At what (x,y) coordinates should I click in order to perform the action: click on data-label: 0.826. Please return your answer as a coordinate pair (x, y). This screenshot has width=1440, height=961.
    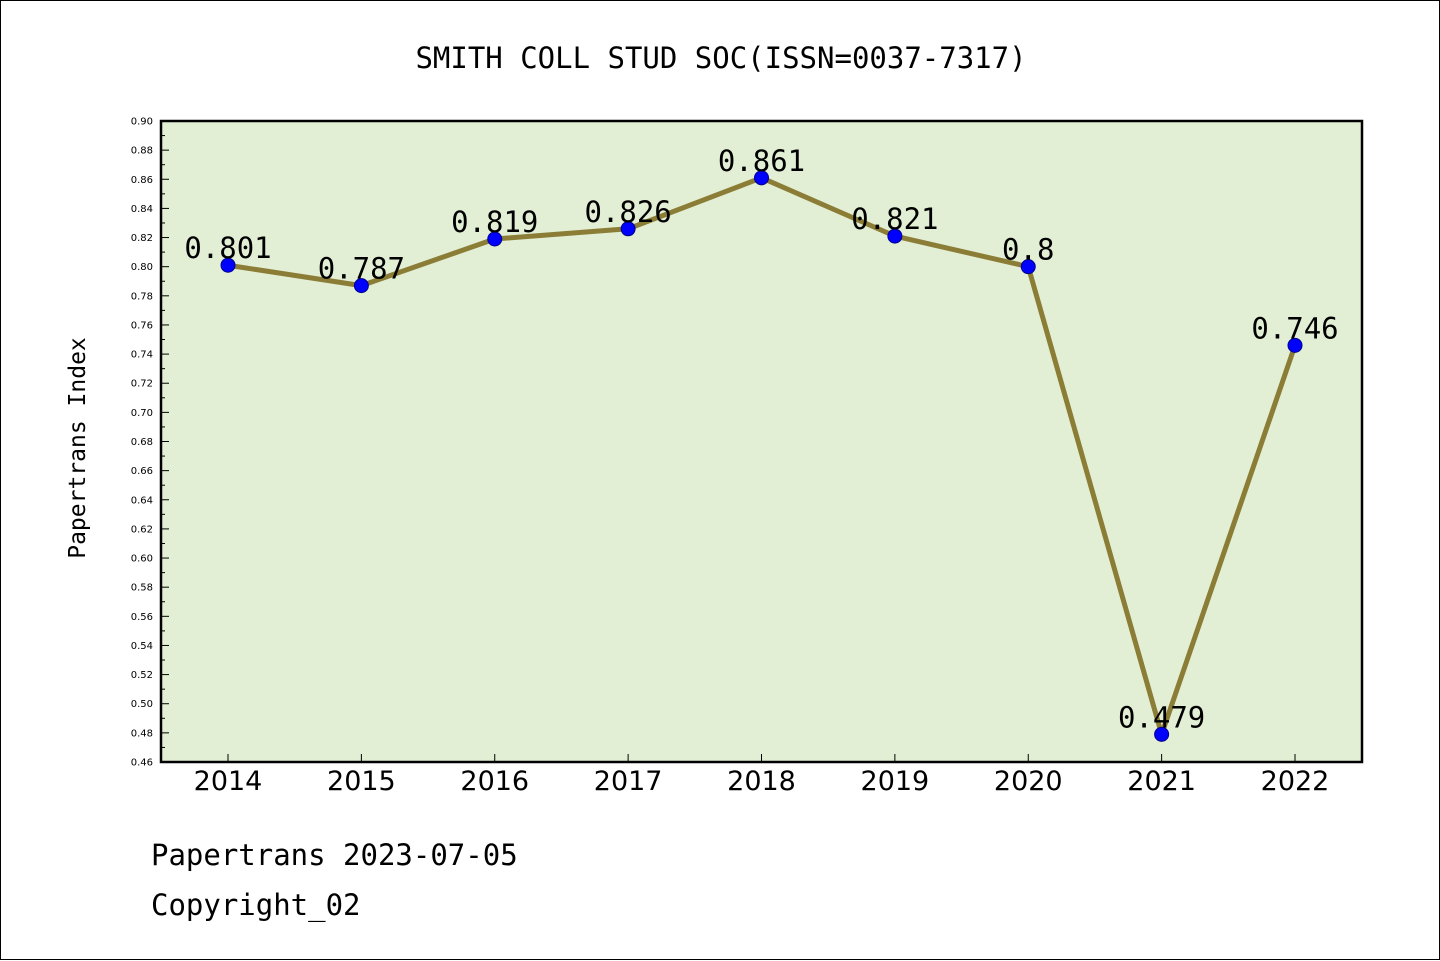
    Looking at the image, I should click on (627, 212).